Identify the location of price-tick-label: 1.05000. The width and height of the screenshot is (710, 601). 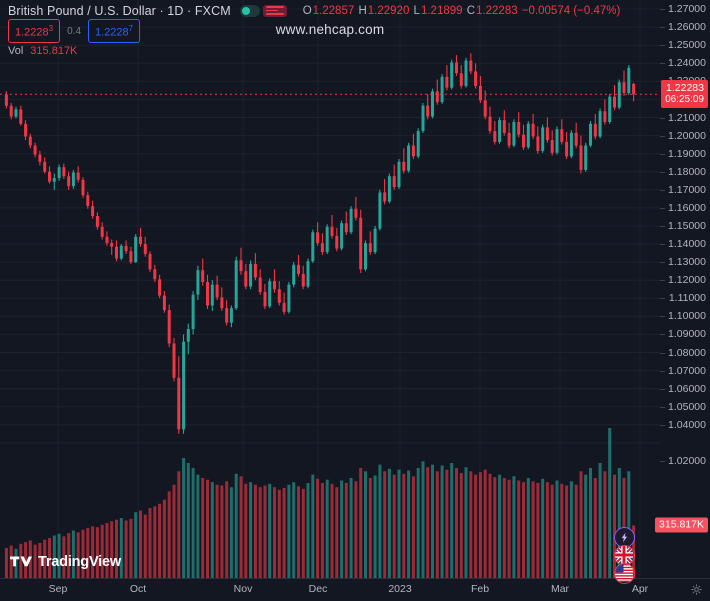
(687, 406).